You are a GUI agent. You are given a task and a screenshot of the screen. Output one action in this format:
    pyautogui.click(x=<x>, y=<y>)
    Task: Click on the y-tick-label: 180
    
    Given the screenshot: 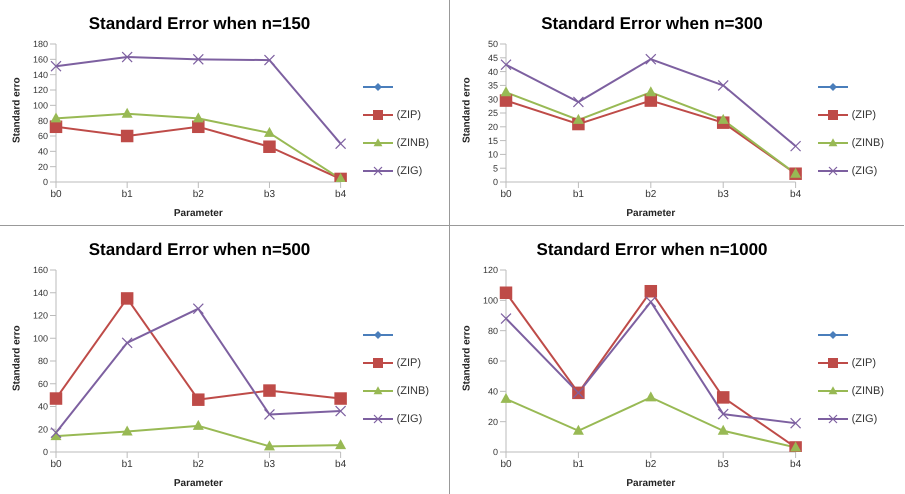 What is the action you would take?
    pyautogui.click(x=40, y=44)
    